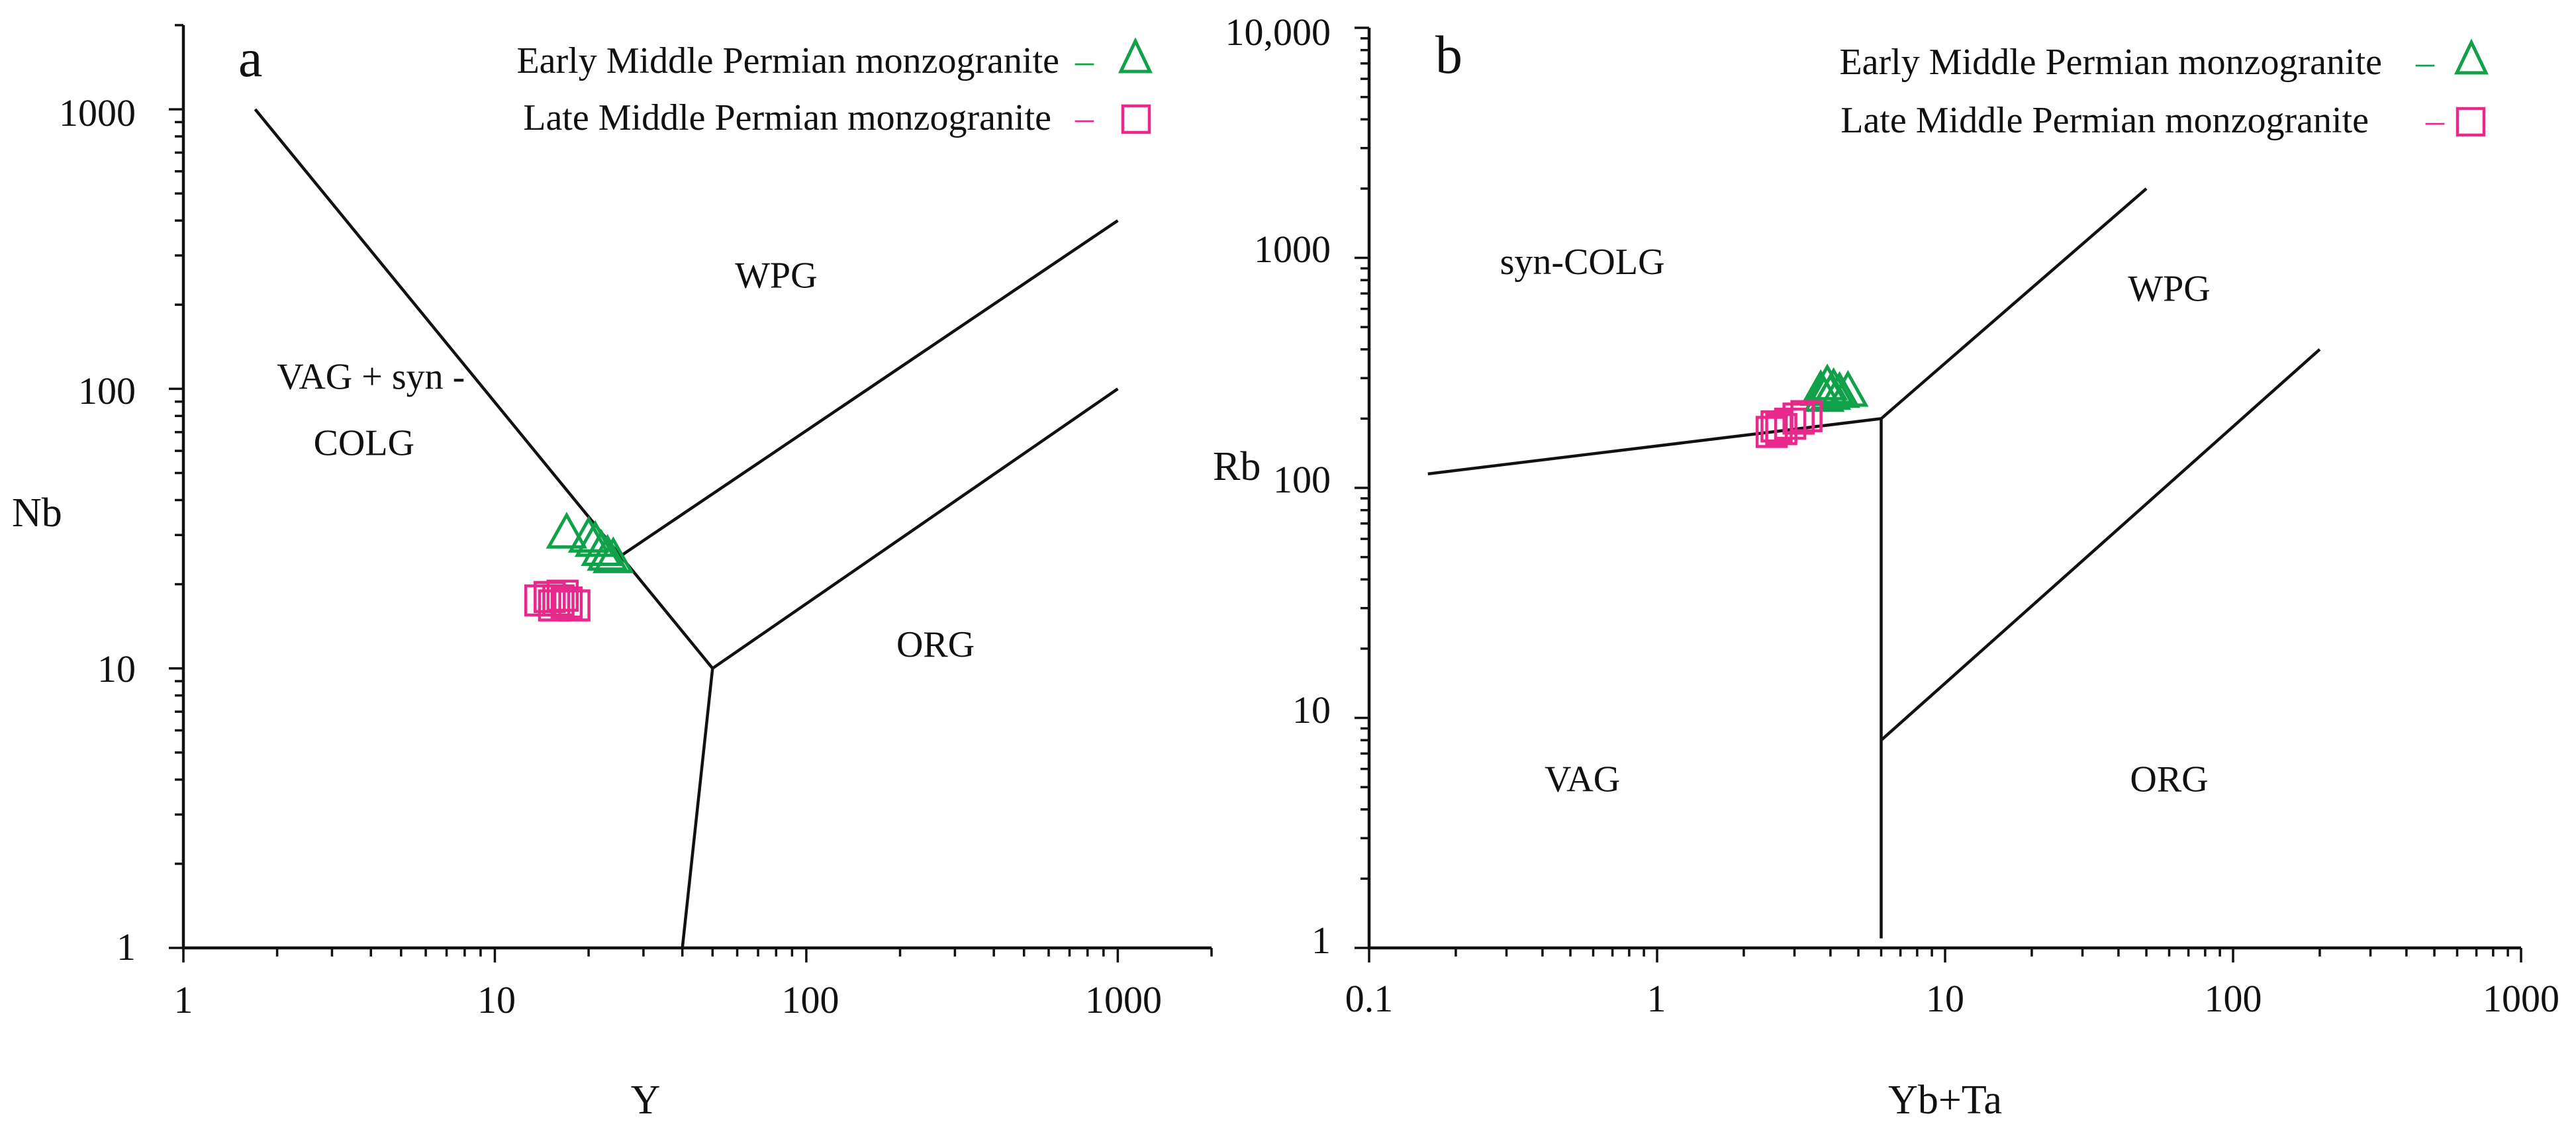 This screenshot has height=1122, width=2576. Describe the element at coordinates (810, 999) in the screenshot. I see `panel-a-x-tick-label: 100` at that location.